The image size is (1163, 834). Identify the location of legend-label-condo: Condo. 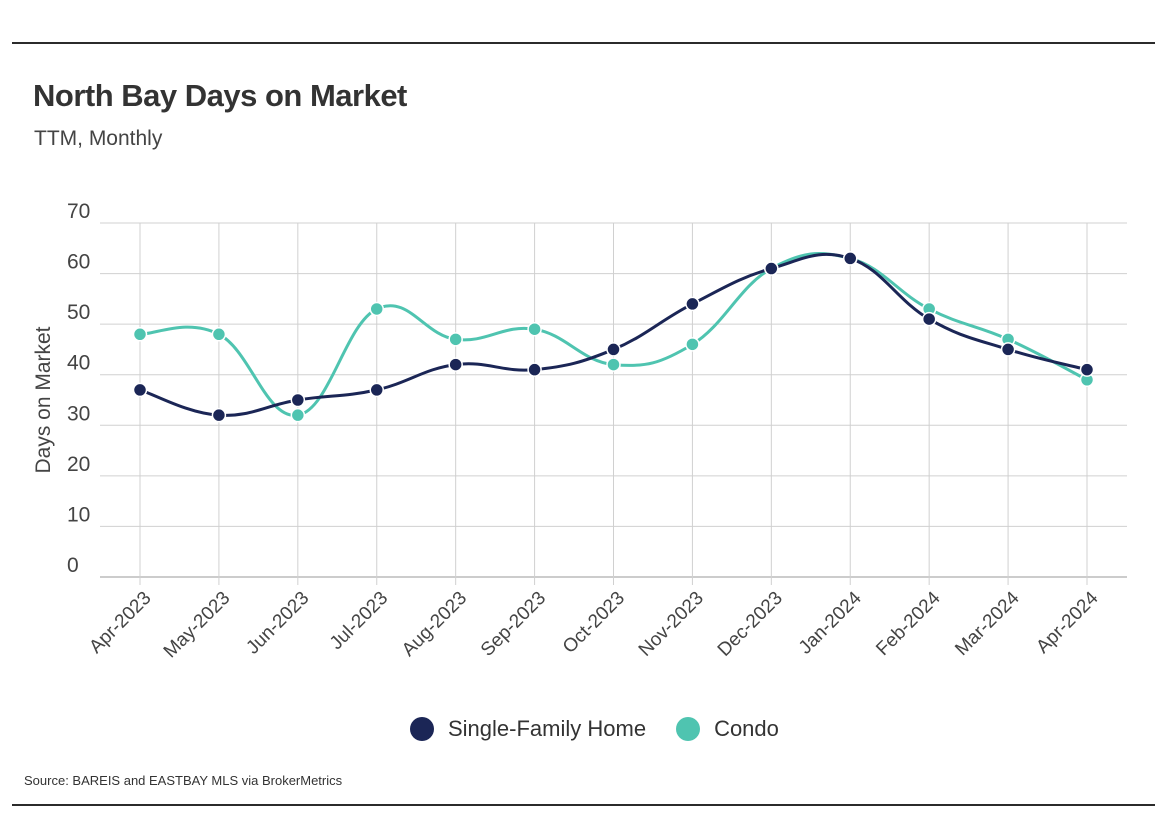
(746, 728).